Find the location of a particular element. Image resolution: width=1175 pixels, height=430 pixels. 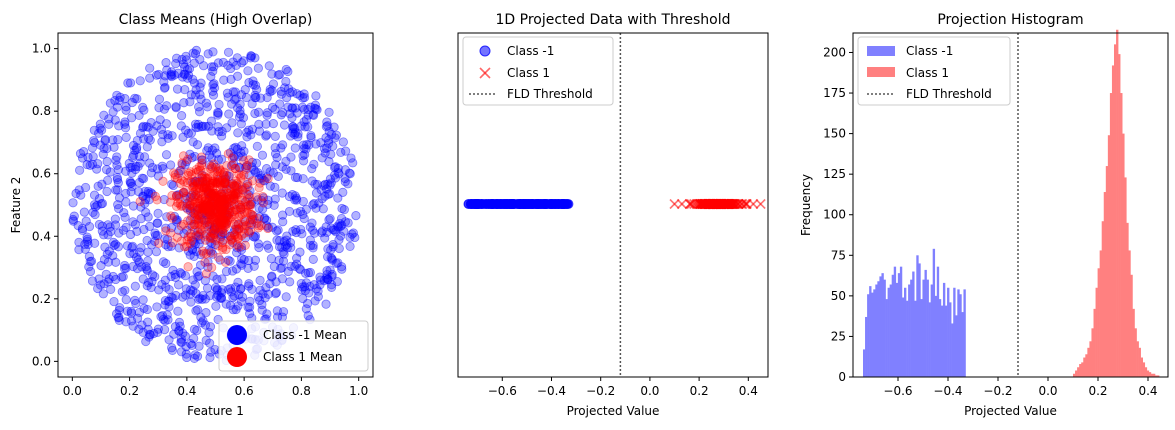

legend-marker-class-pos is located at coordinates (881, 72).